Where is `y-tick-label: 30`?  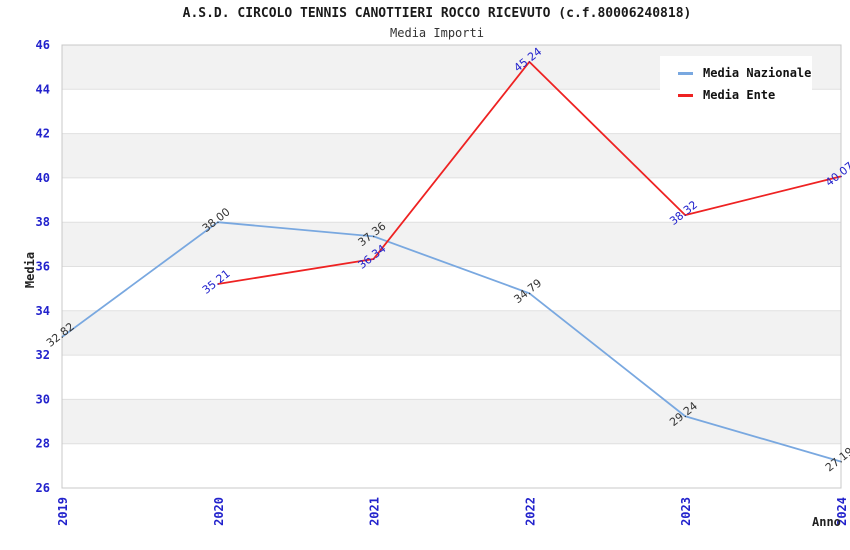
y-tick-label: 30 is located at coordinates (43, 399).